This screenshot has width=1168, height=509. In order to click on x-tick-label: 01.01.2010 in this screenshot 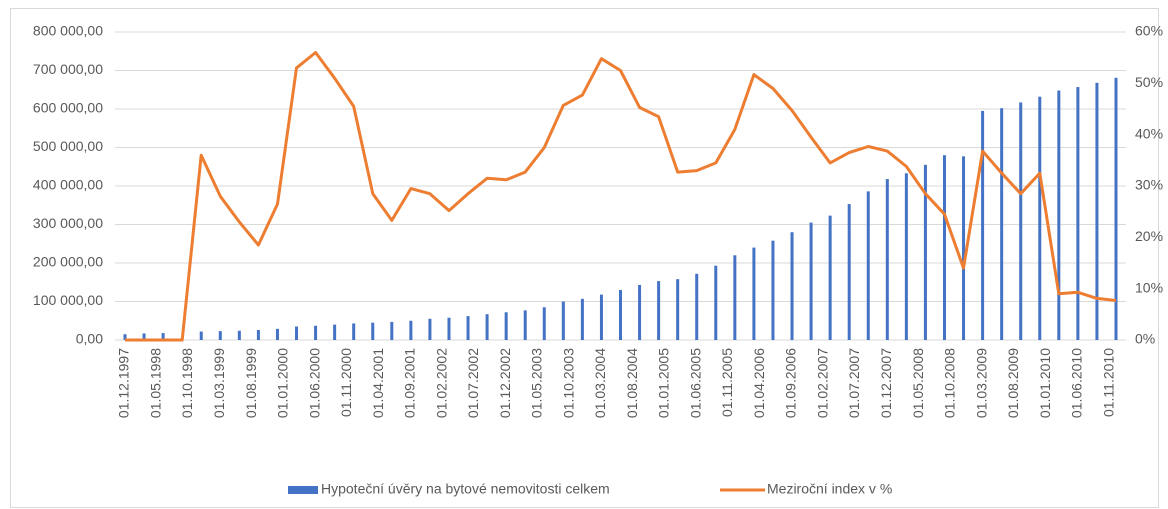, I will do `click(1045, 383)`.